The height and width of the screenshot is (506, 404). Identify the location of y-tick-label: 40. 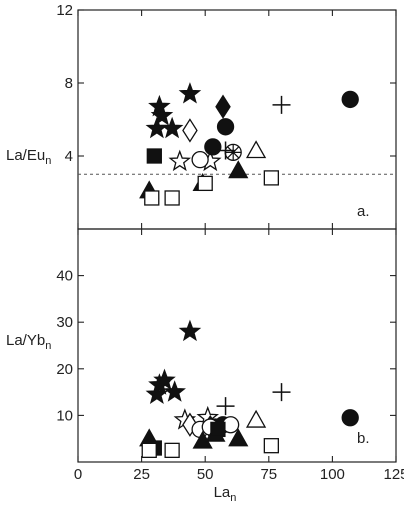
(64, 276).